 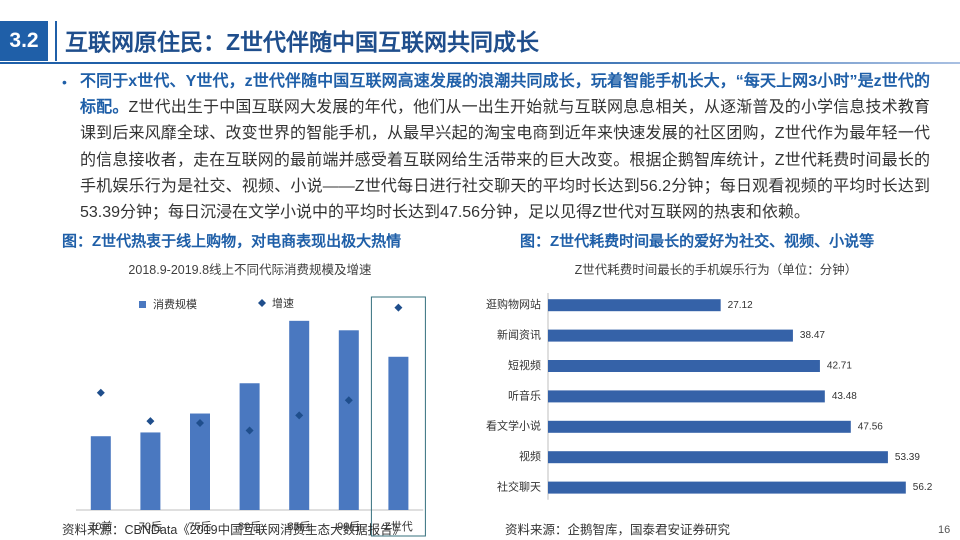 I want to click on x-tick-label-4: 85后, so click(x=299, y=526).